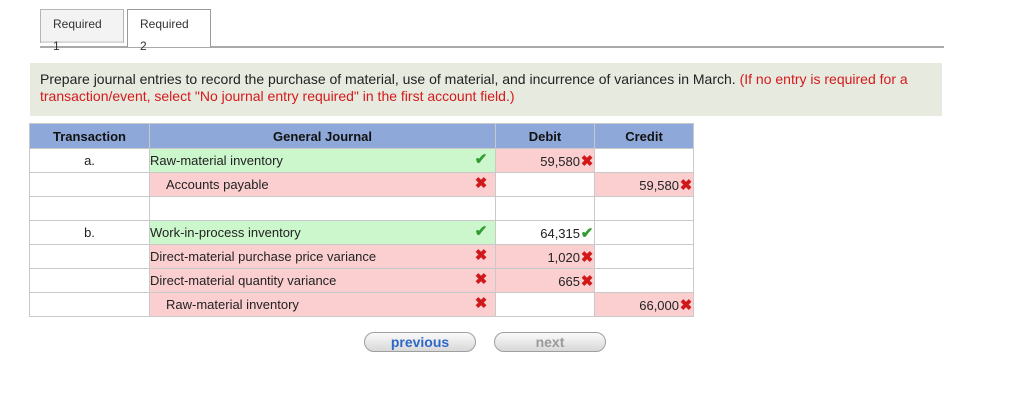 The width and height of the screenshot is (1024, 402). What do you see at coordinates (263, 256) in the screenshot?
I see `account-name: Direct-material purchase price variance` at bounding box center [263, 256].